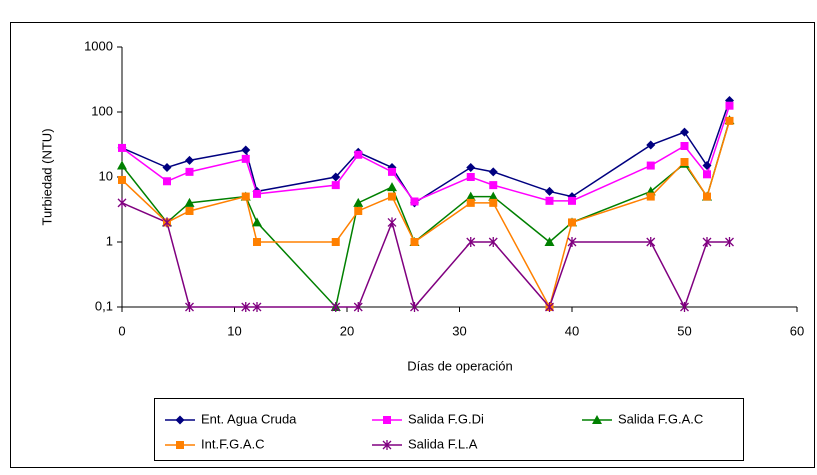  Describe the element at coordinates (443, 443) in the screenshot. I see `legend-label: Salida F.L.A` at that location.